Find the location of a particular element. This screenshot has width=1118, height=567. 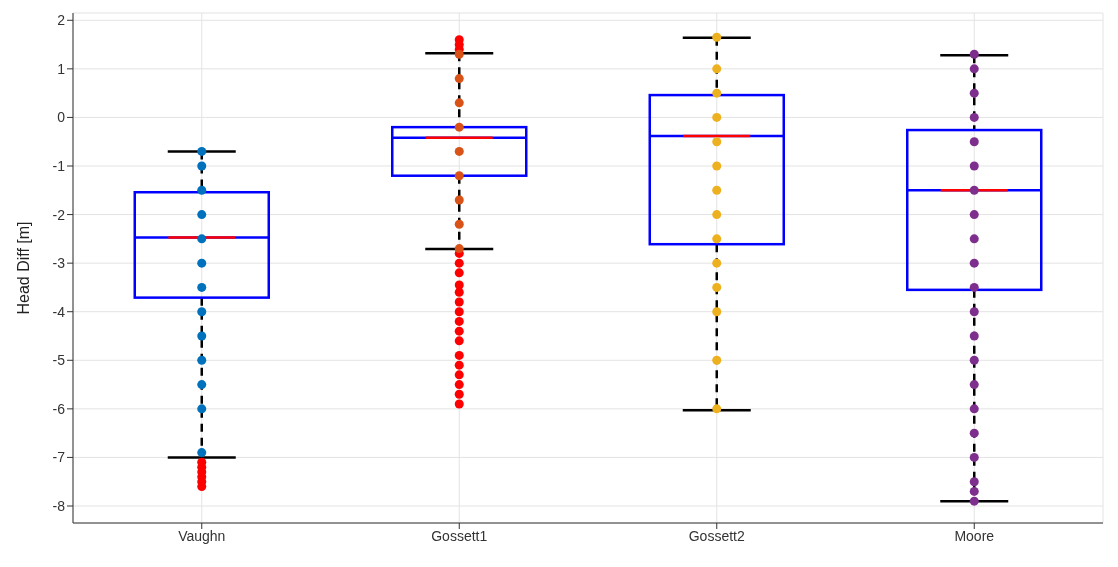

y-tick-label: 1 is located at coordinates (61, 68).